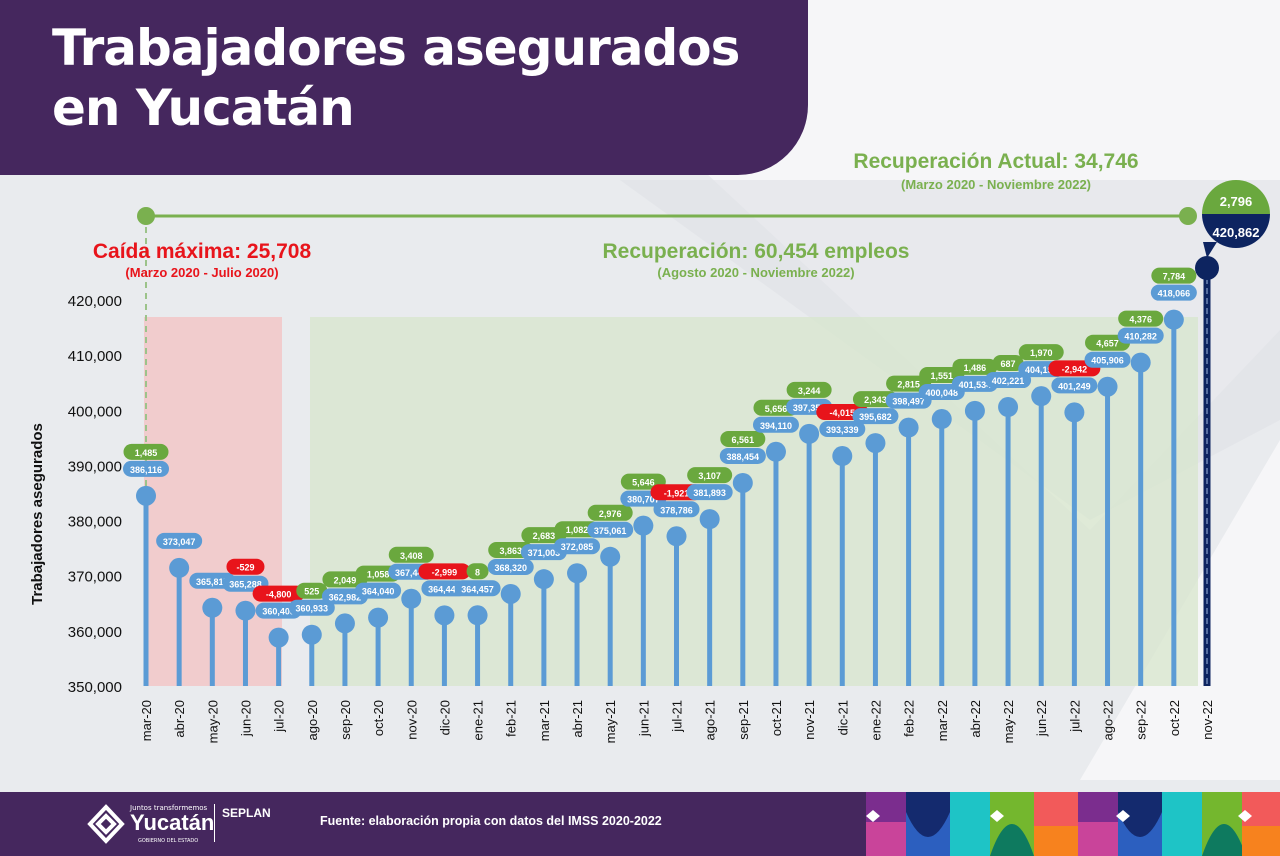  I want to click on change-label: 2,049, so click(345, 580).